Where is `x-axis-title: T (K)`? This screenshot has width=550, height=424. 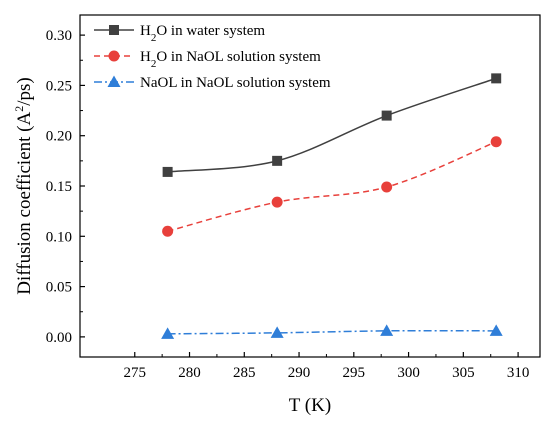 x-axis-title: T (K) is located at coordinates (310, 405).